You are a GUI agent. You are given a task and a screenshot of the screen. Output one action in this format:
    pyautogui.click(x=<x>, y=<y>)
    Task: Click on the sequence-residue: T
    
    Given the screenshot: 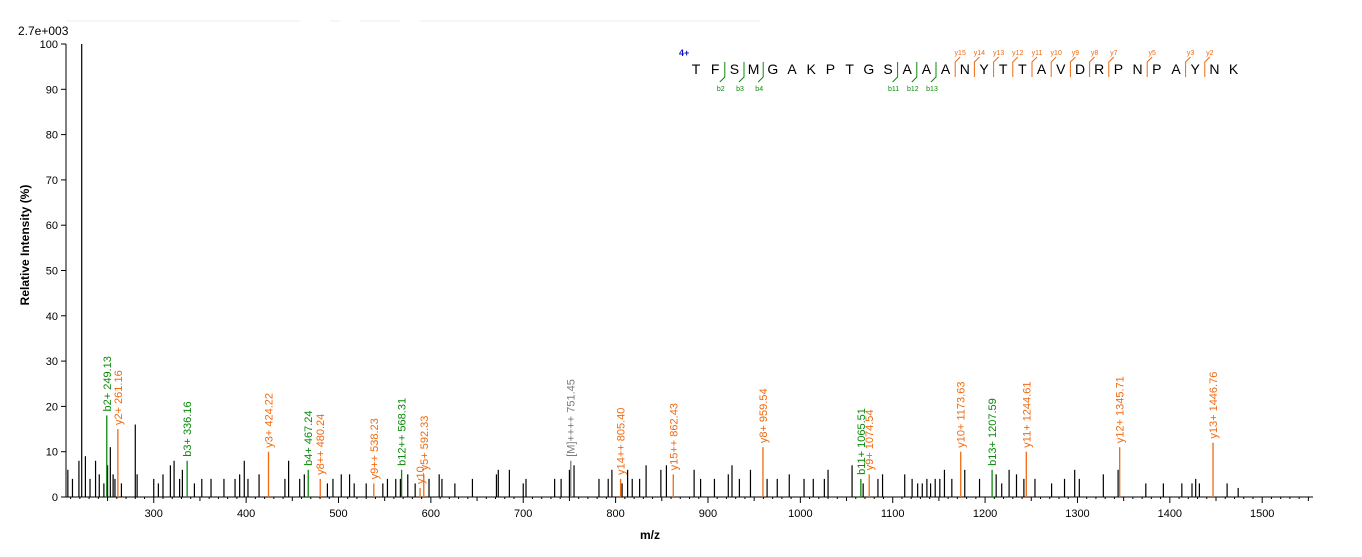 What is the action you would take?
    pyautogui.click(x=1022, y=69)
    